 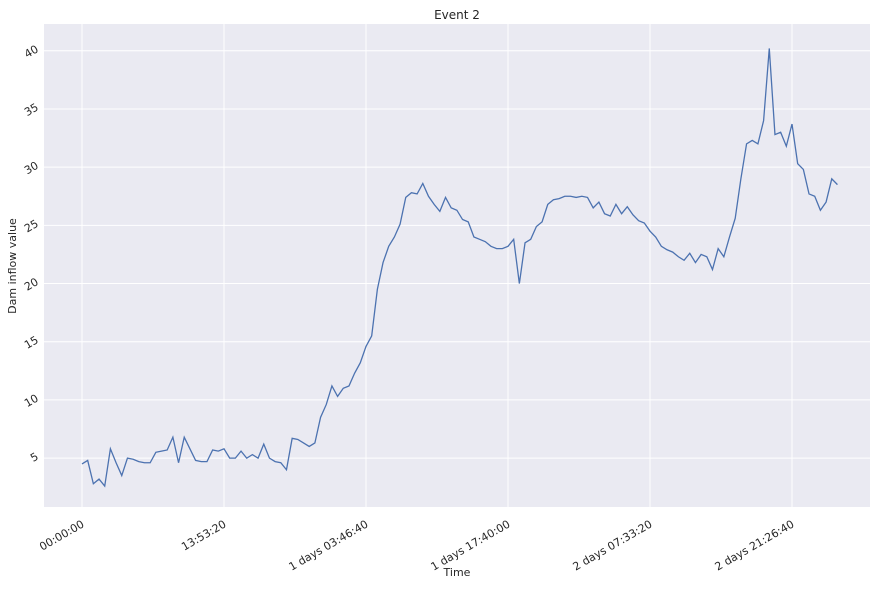 What do you see at coordinates (31, 343) in the screenshot?
I see `y-tick-label: 15` at bounding box center [31, 343].